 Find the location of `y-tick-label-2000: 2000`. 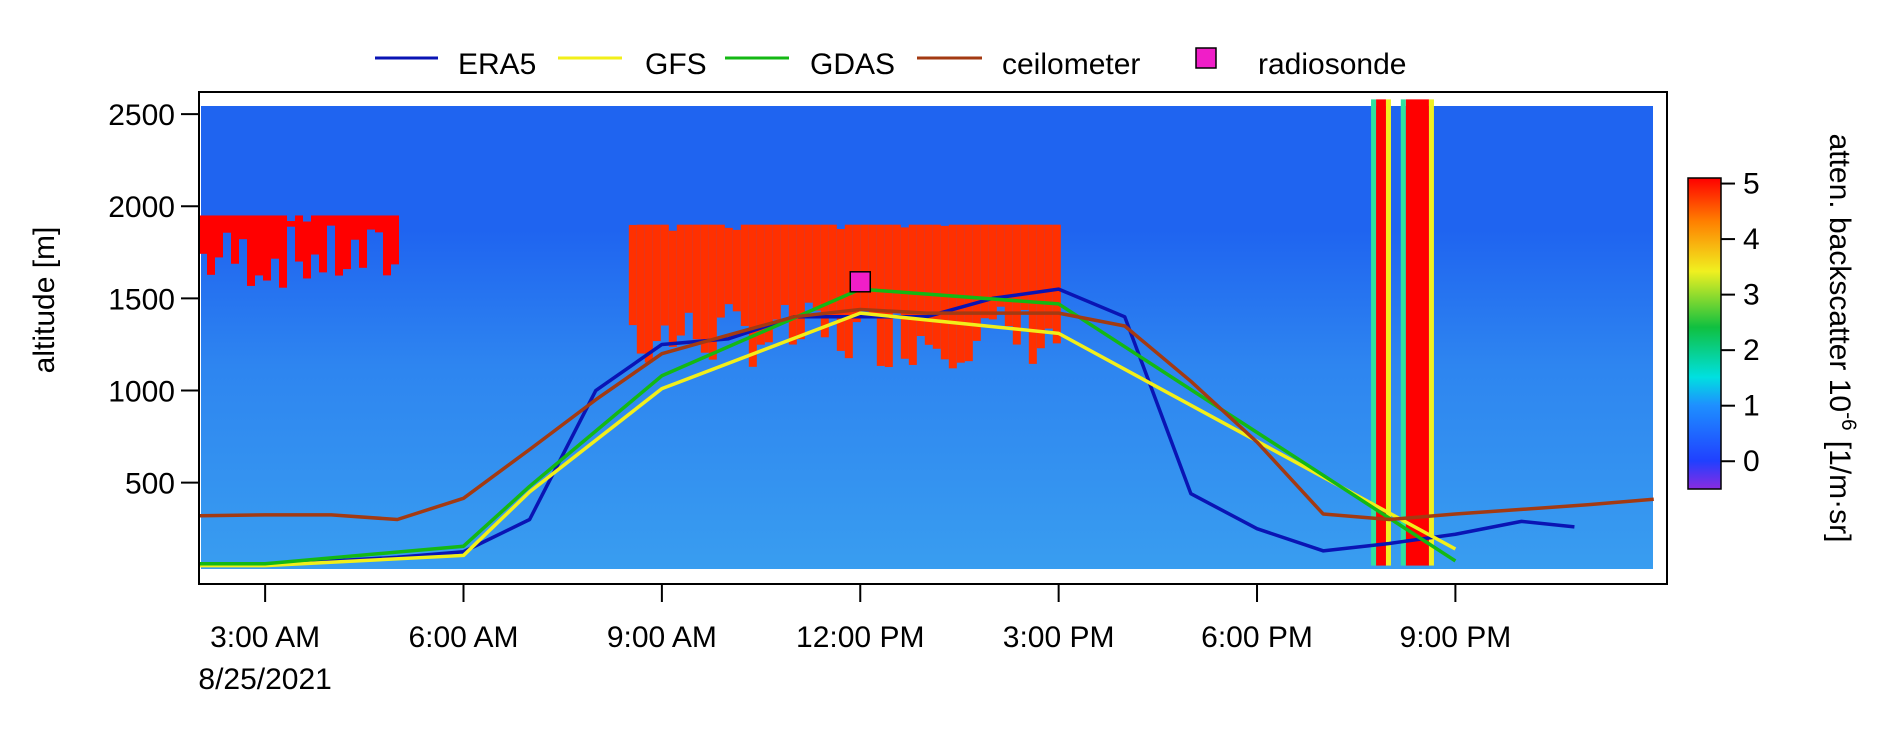

y-tick-label-2000: 2000 is located at coordinates (141, 207).